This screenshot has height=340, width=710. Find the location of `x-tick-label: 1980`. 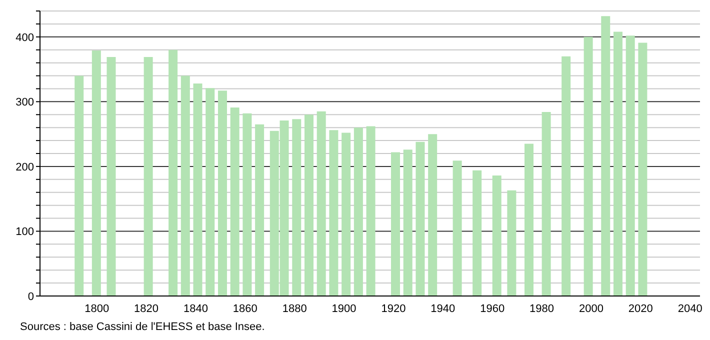

x-tick-label: 1980 is located at coordinates (542, 308).